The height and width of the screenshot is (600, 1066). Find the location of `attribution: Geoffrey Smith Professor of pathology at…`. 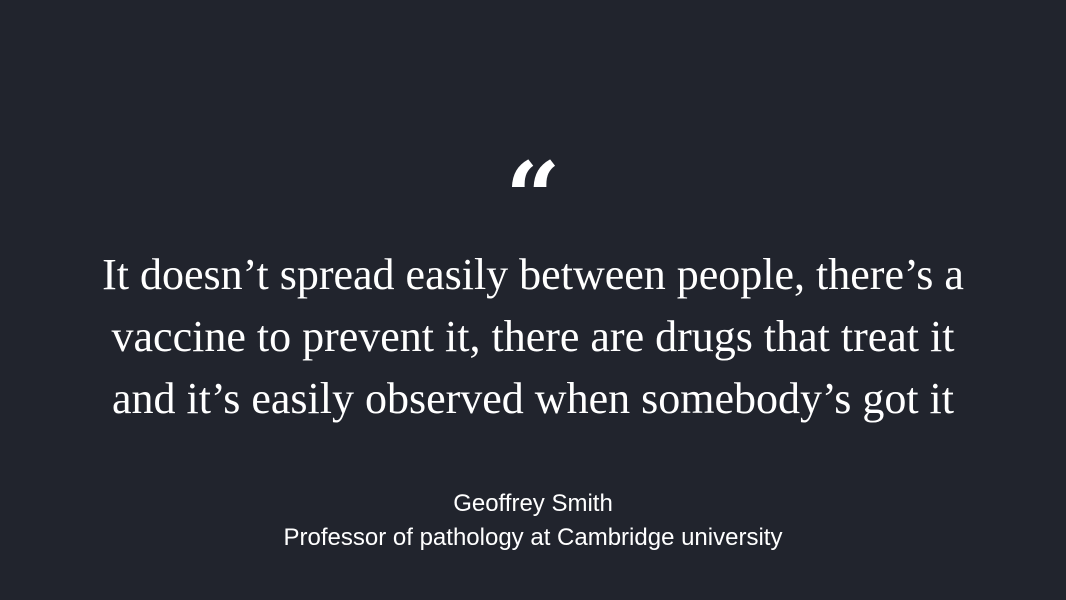

attribution: Geoffrey Smith Professor of pathology at… is located at coordinates (533, 521).